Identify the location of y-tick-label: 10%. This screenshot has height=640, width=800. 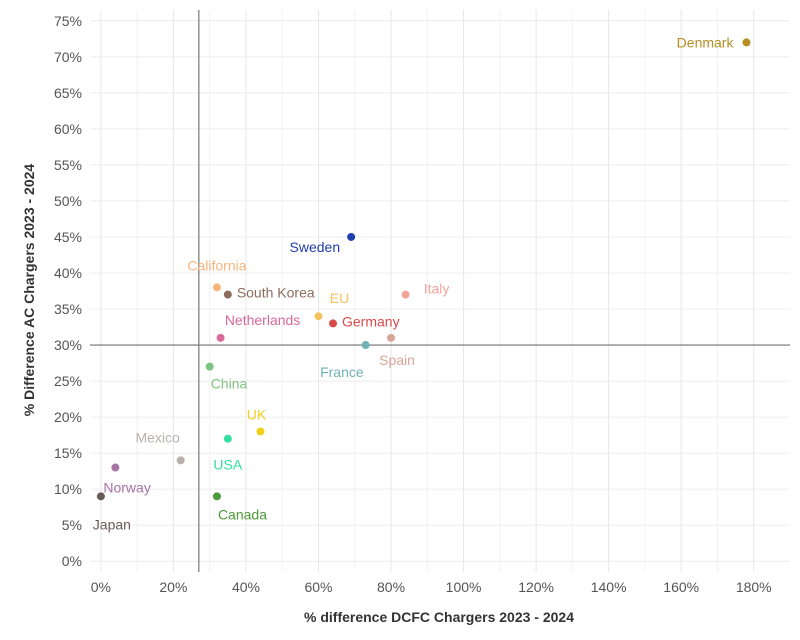
(68, 489).